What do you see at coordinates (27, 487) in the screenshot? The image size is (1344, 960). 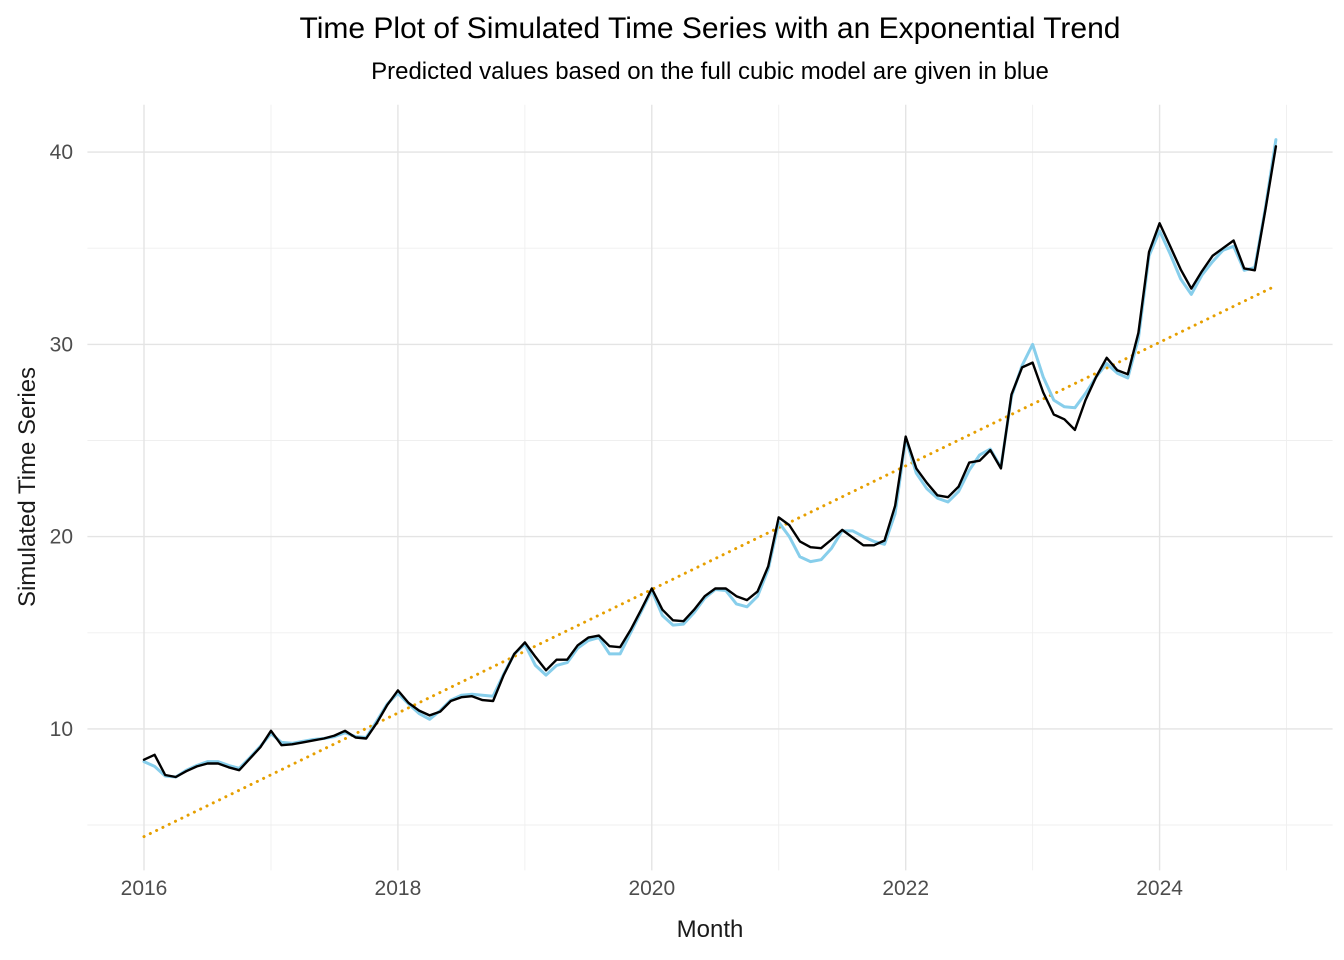 I see `y-axis-title: Simulated Time Series` at bounding box center [27, 487].